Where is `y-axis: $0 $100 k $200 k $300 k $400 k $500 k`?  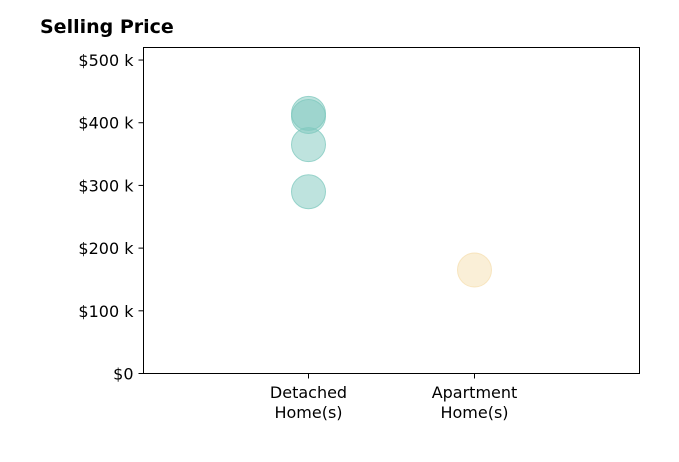
y-axis: $0 $100 k $200 k $300 k $400 k $500 k is located at coordinates (111, 217).